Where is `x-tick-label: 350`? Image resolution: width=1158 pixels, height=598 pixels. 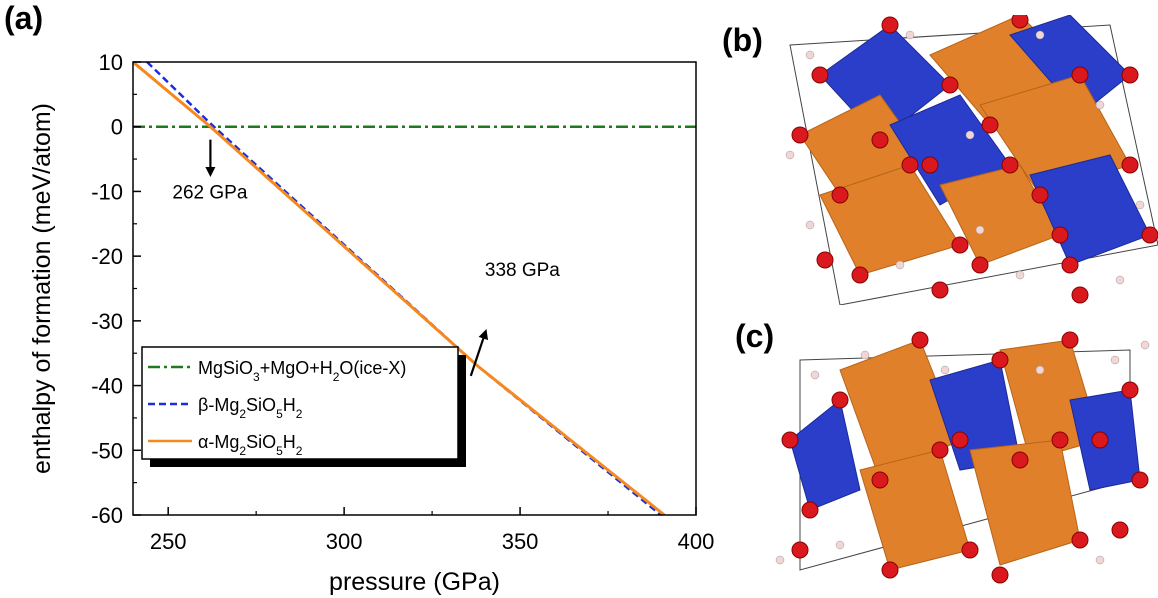 x-tick-label: 350 is located at coordinates (520, 541).